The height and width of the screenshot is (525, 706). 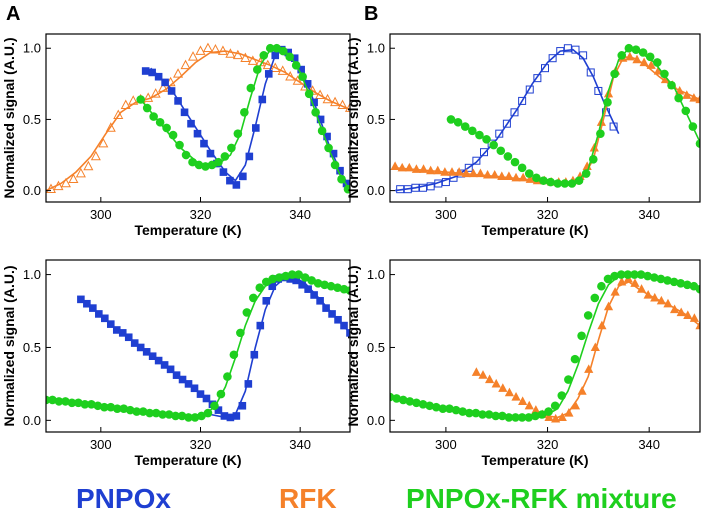 I want to click on y-axis-label: Normalized signal (A.U.), so click(x=353, y=117).